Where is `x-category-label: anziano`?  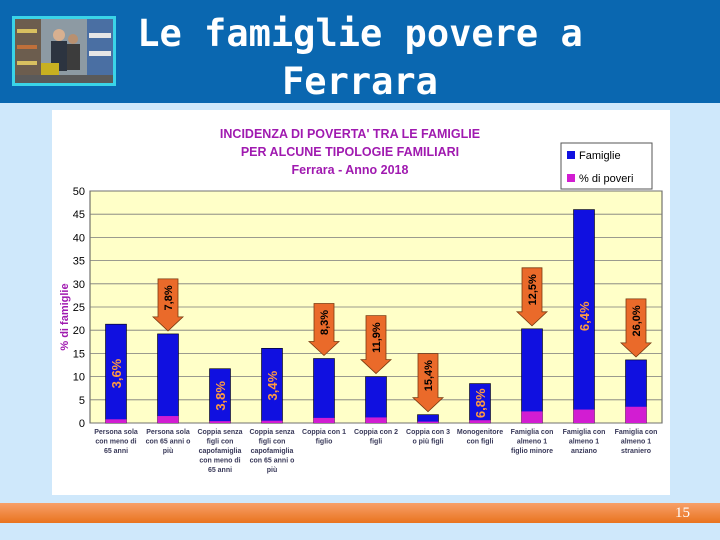 x-category-label: anziano is located at coordinates (584, 451).